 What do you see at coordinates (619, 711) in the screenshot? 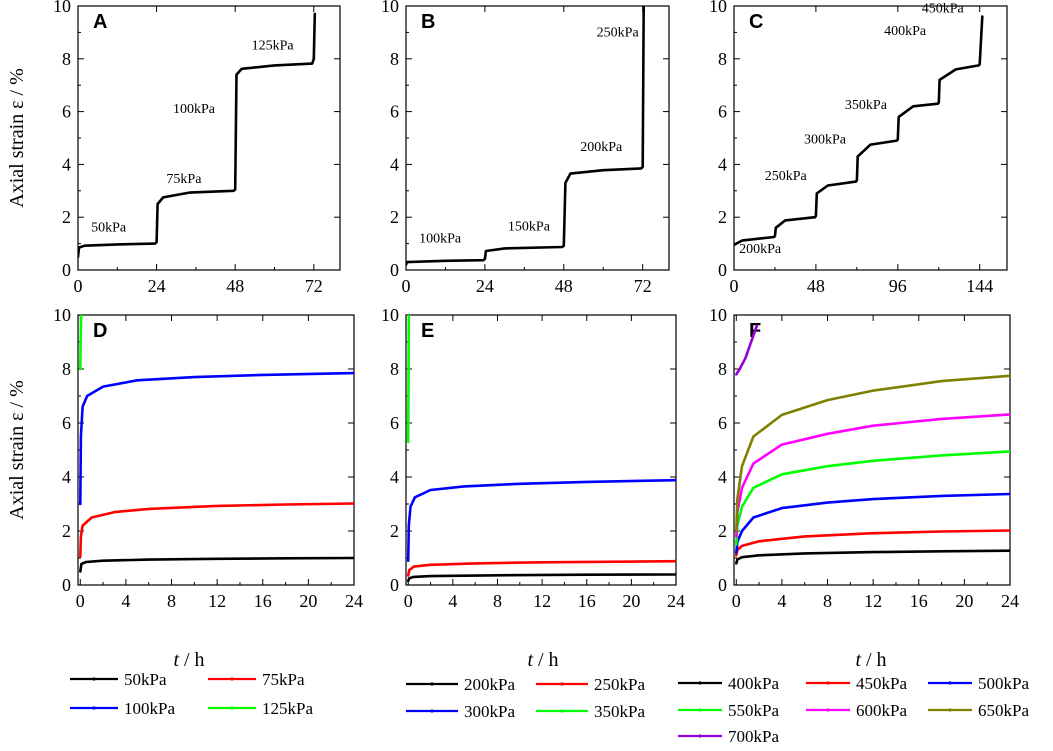
I see `legend-label: 350kPa` at bounding box center [619, 711].